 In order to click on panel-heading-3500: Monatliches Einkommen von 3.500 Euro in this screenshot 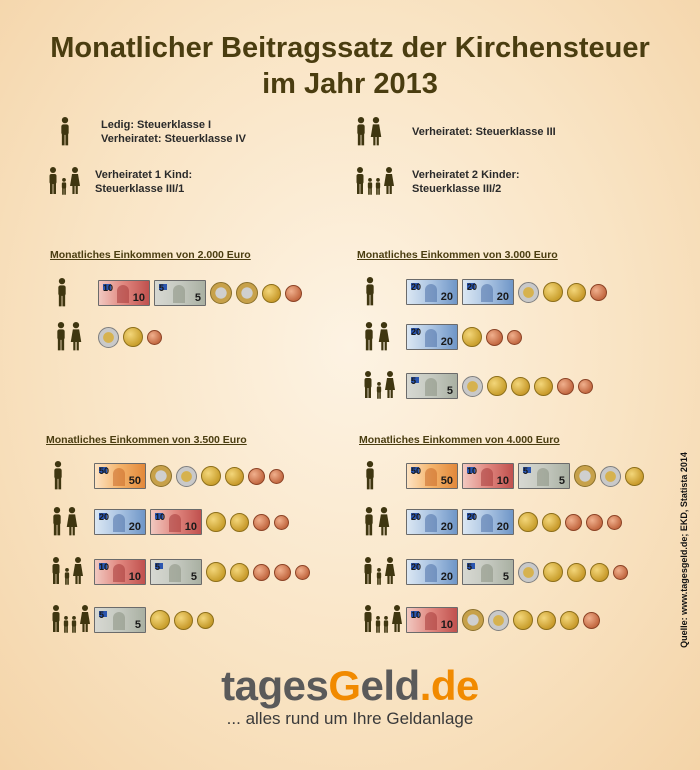, I will do `click(146, 440)`.